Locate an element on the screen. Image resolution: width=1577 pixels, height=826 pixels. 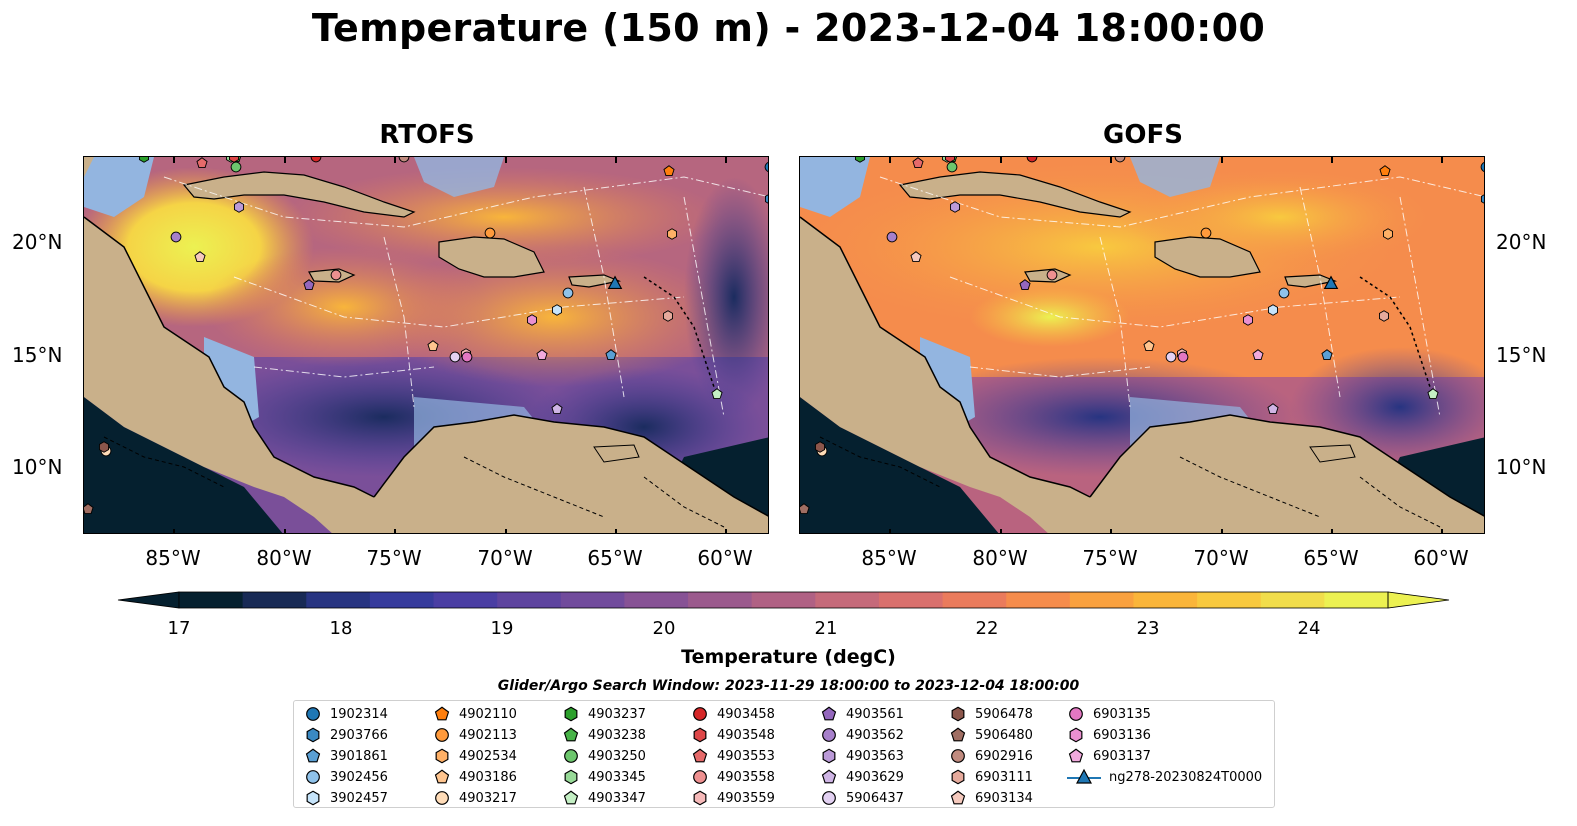
legend-entry-label: ng278-20230824T0000 is located at coordinates (1186, 777).